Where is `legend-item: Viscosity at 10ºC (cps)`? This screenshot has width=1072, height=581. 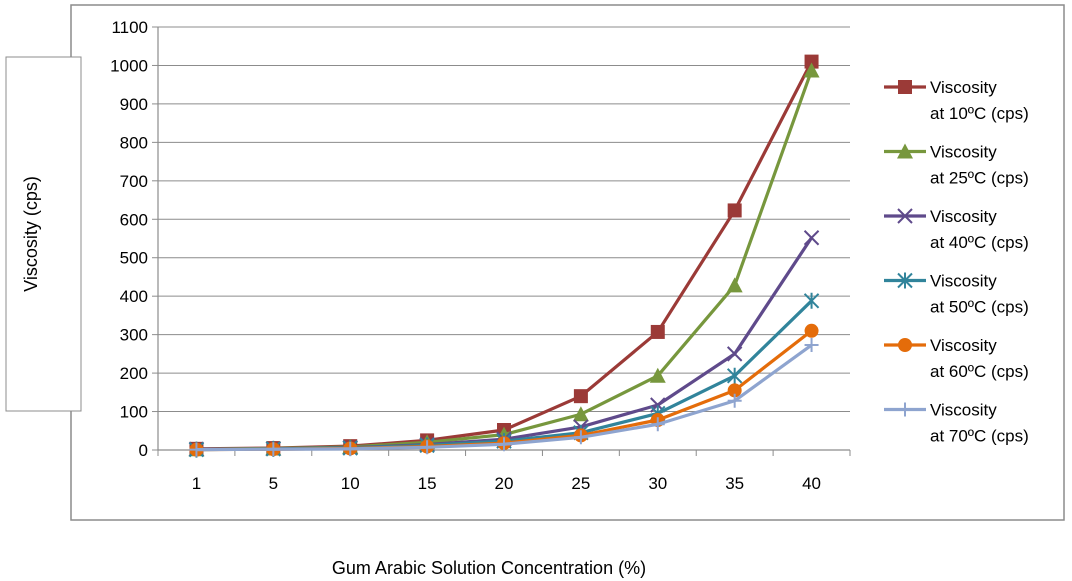 legend-item: Viscosity at 10ºC (cps) is located at coordinates (956, 100).